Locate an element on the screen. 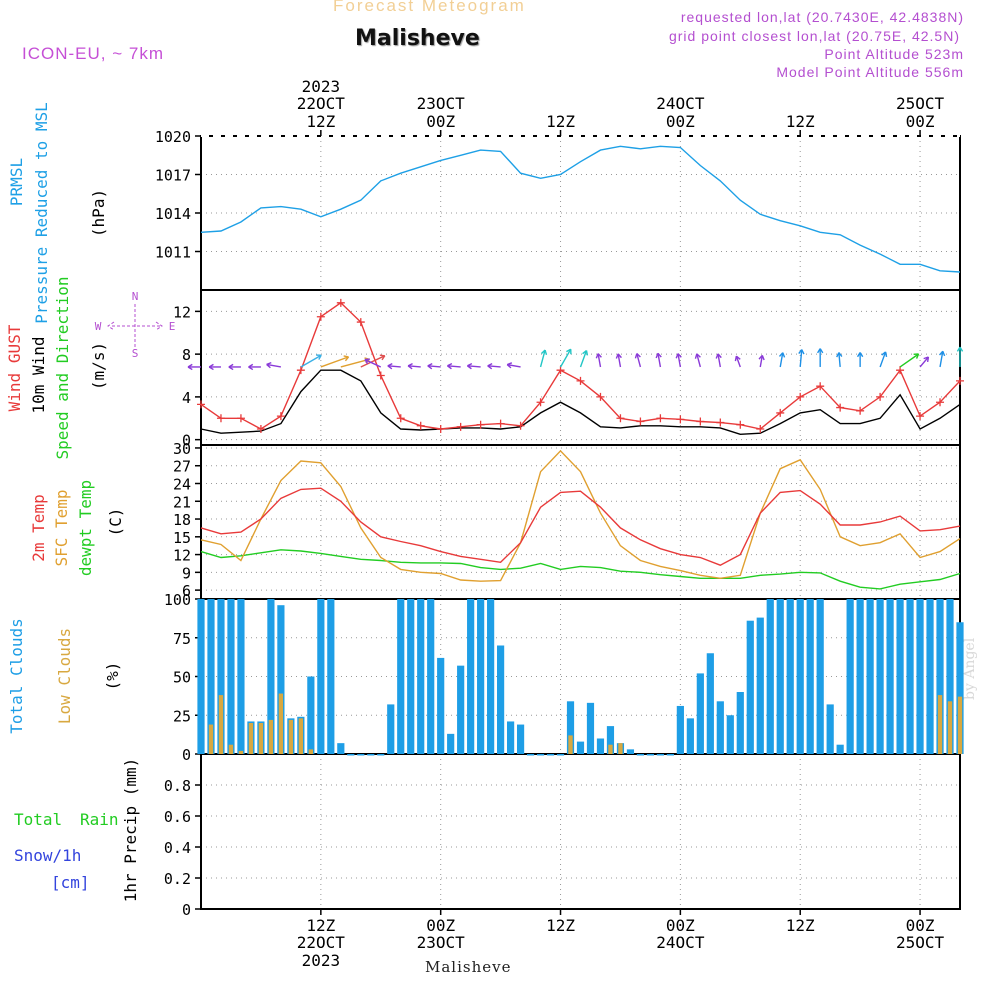  clouds-unit: (%) is located at coordinates (112, 676).